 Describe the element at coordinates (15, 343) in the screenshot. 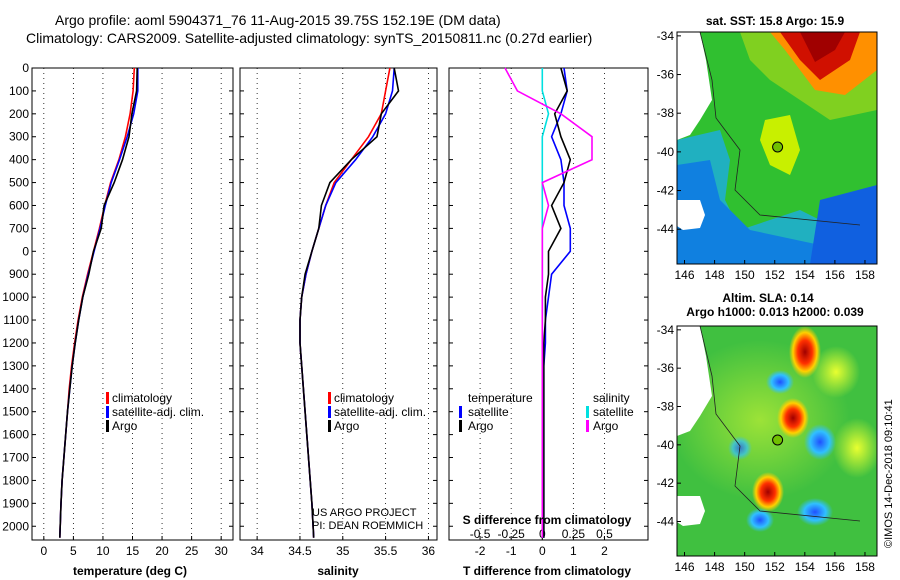

I see `depth-tick-label: 1200` at that location.